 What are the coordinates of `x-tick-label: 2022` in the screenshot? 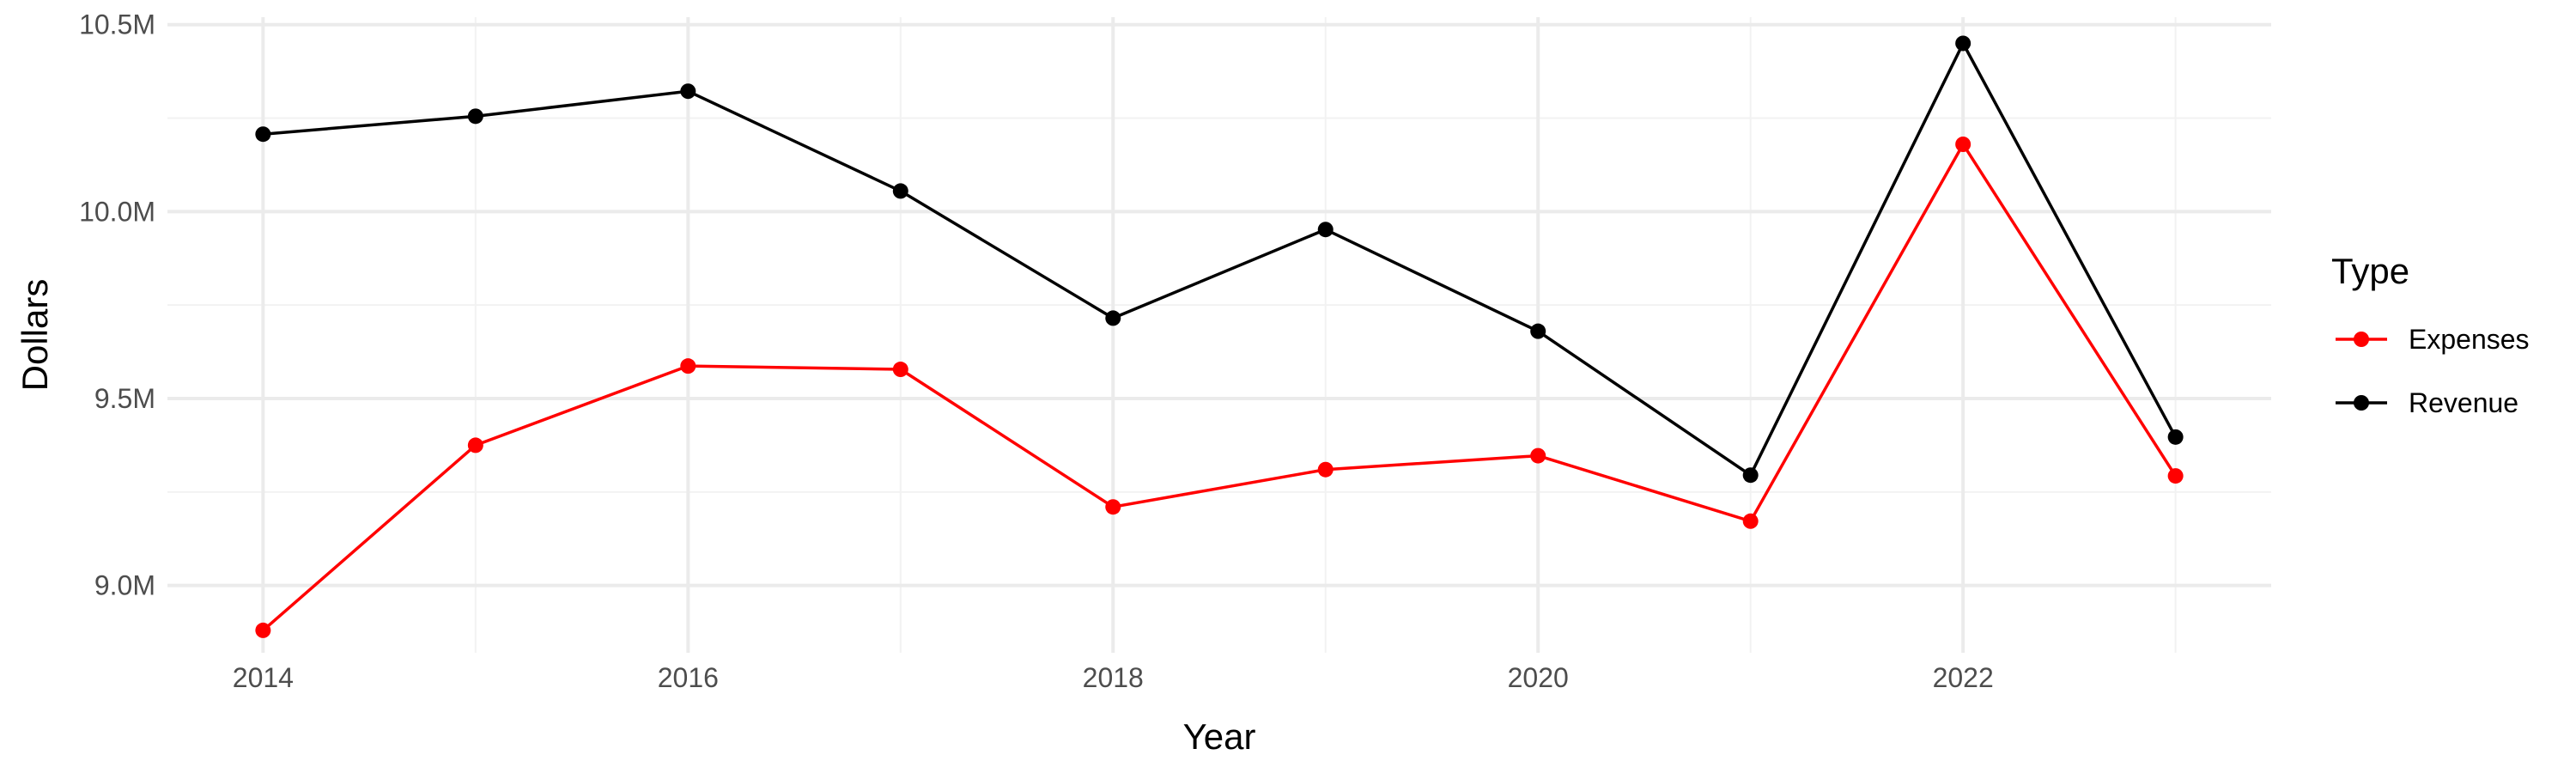 It's located at (1963, 677).